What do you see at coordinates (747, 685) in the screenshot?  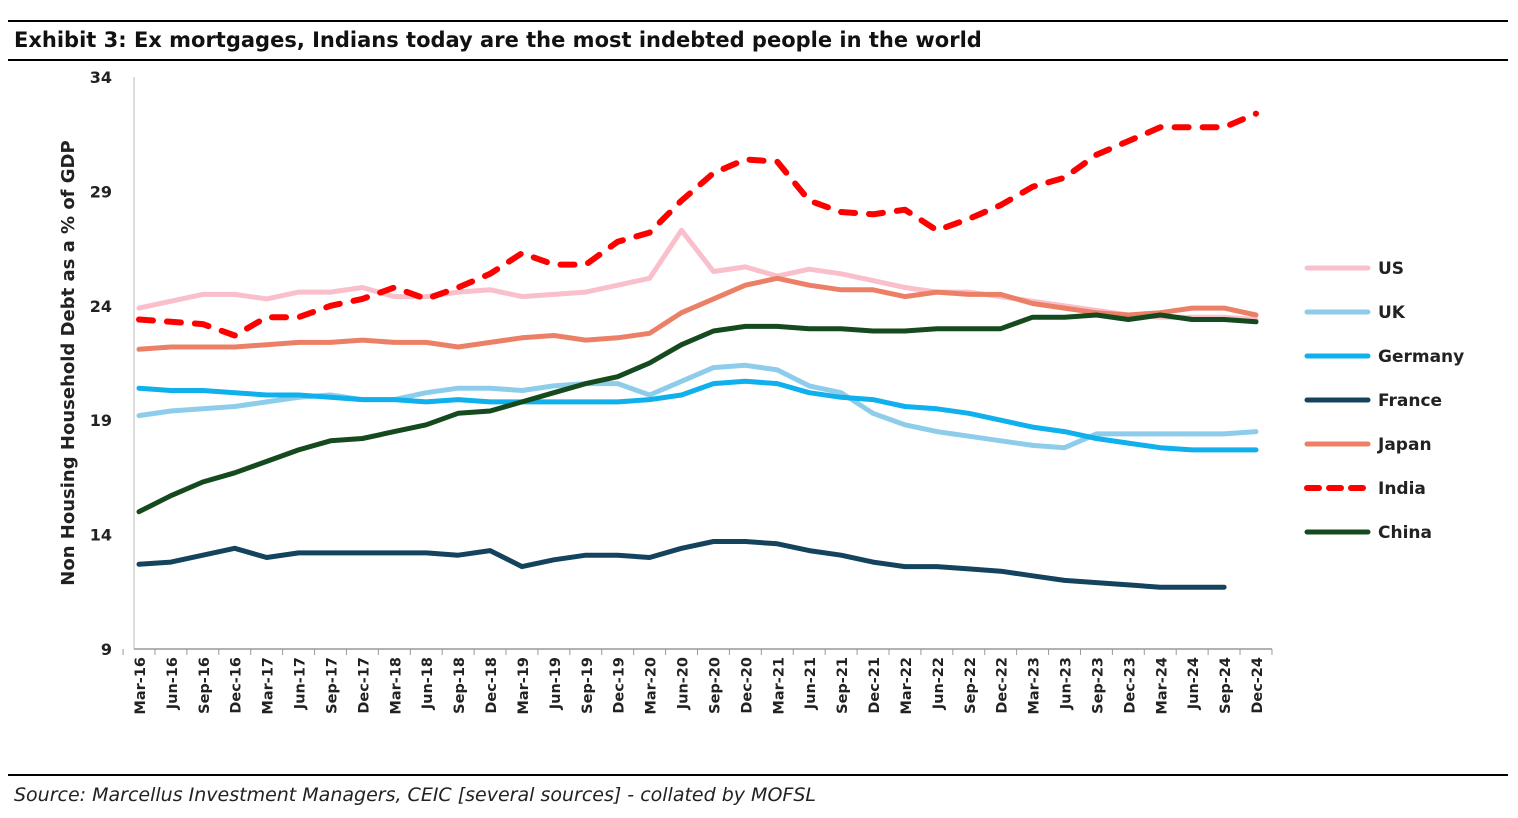 I see `x-tick-label: Dec-20` at bounding box center [747, 685].